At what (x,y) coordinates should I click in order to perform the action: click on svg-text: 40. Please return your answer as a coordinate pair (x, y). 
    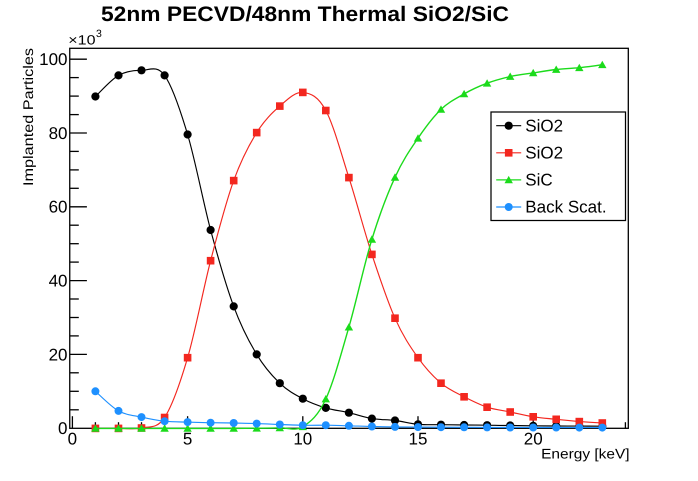
    Looking at the image, I should click on (58, 281).